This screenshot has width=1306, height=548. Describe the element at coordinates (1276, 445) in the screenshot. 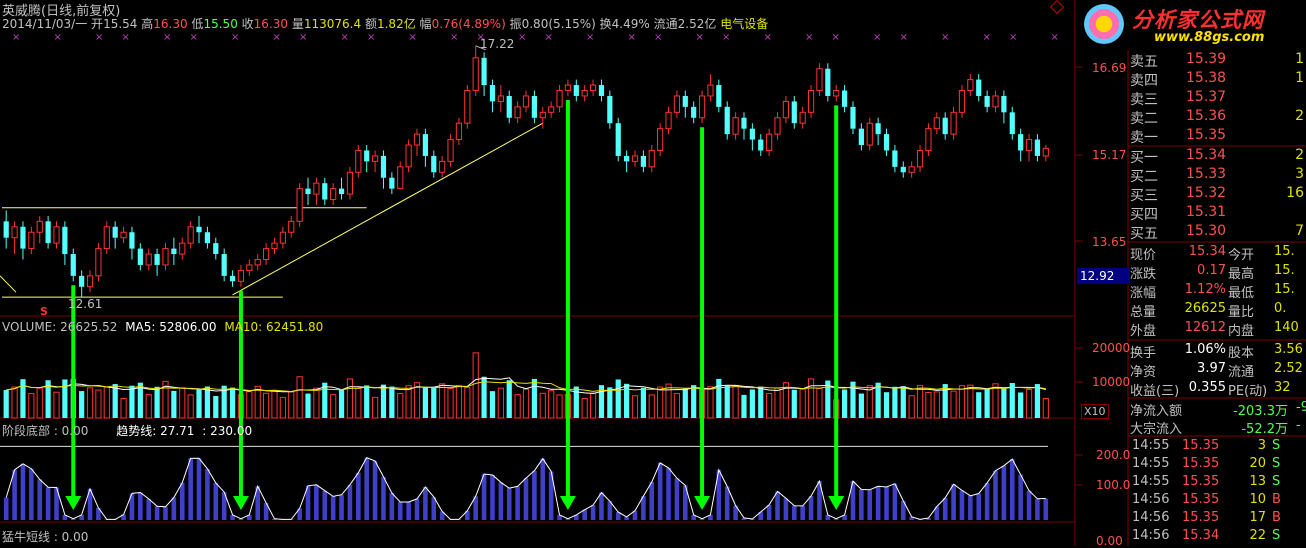

I see `tick-side: S` at that location.